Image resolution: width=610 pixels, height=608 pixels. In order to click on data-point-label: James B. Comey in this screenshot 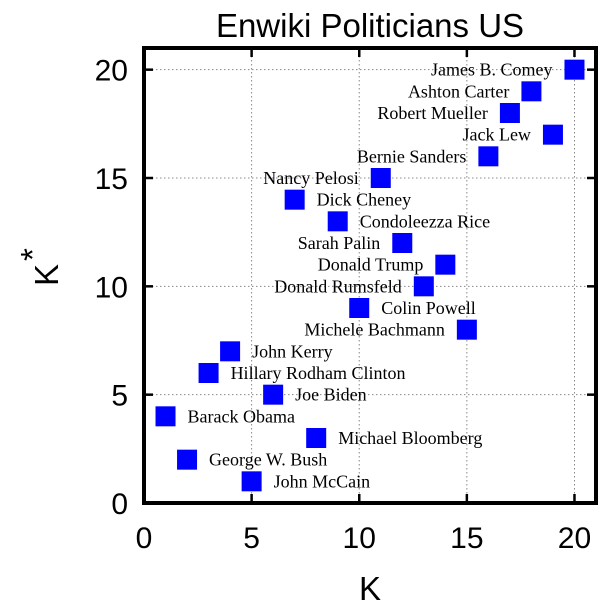, I will do `click(492, 70)`.